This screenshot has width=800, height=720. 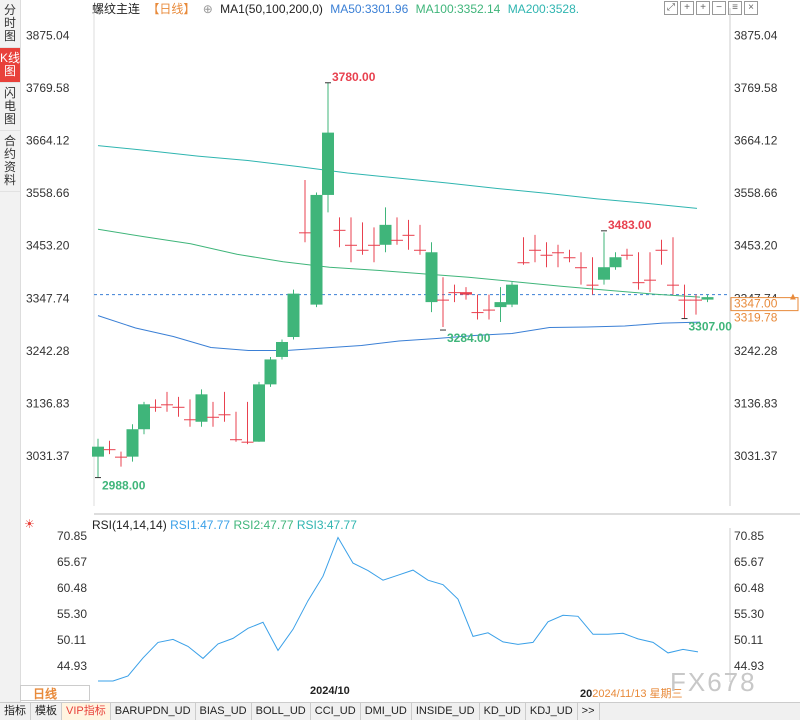 I want to click on indicator-tab: INSIDE_UD, so click(x=446, y=711).